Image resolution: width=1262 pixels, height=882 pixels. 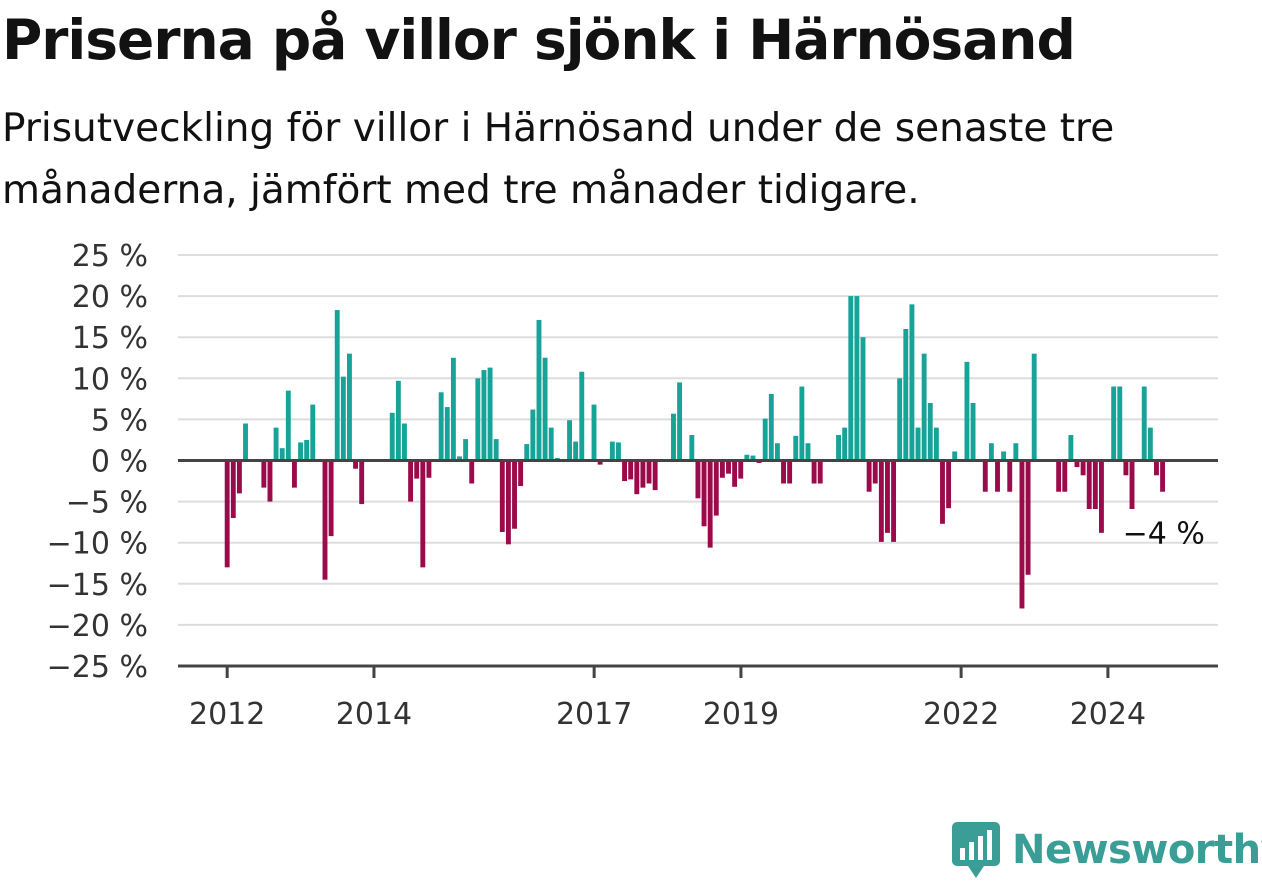 What do you see at coordinates (97, 585) in the screenshot?
I see `y-tick-label: −15 %` at bounding box center [97, 585].